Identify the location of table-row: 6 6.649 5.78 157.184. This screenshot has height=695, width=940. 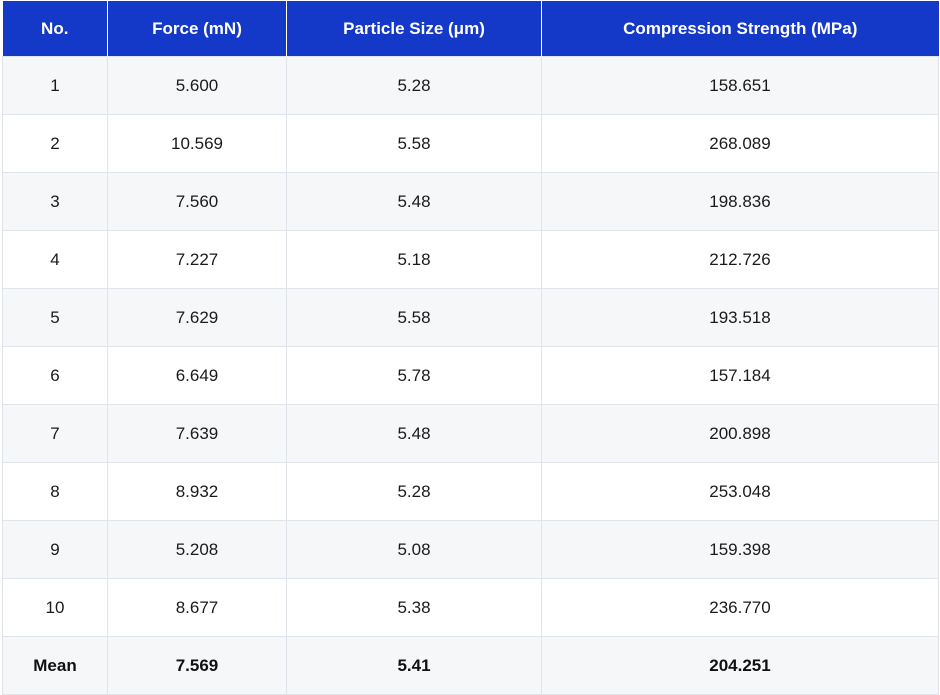
(470, 375).